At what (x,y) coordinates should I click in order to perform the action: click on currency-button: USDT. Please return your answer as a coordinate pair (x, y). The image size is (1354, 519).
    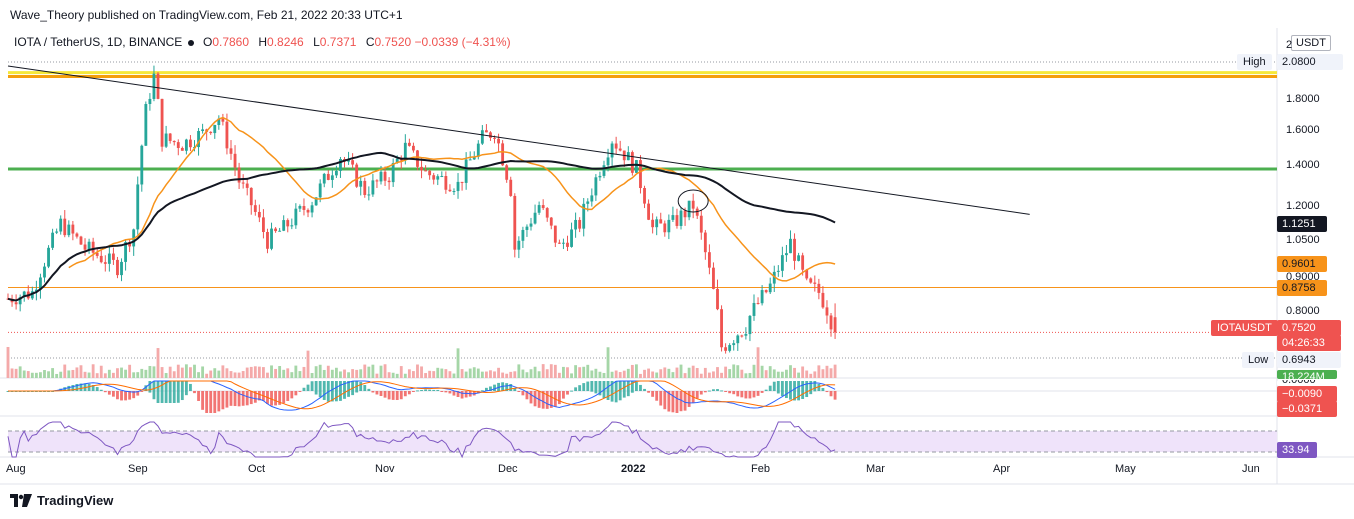
    Looking at the image, I should click on (1311, 43).